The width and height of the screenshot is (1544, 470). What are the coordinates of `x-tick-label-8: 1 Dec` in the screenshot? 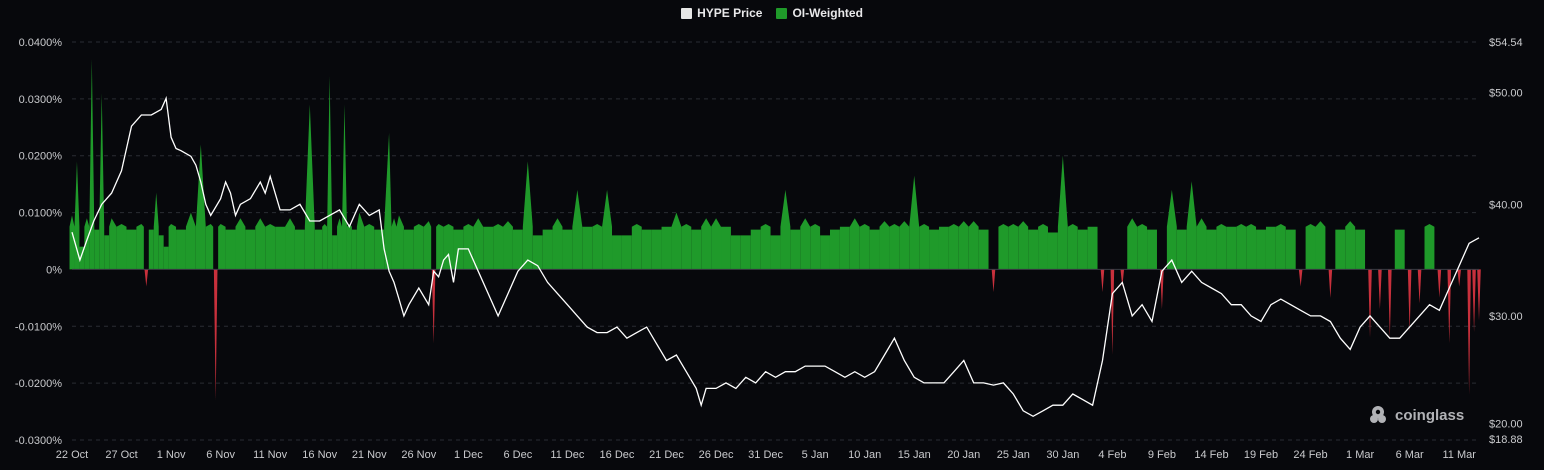 It's located at (468, 455).